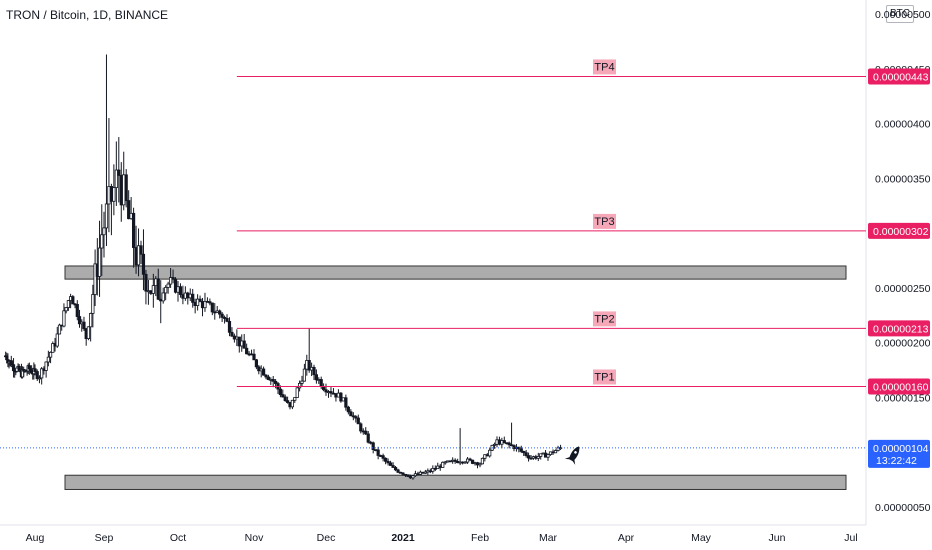 The image size is (932, 550). Describe the element at coordinates (899, 76) in the screenshot. I see `tp-price-tag: 0.00000443` at that location.